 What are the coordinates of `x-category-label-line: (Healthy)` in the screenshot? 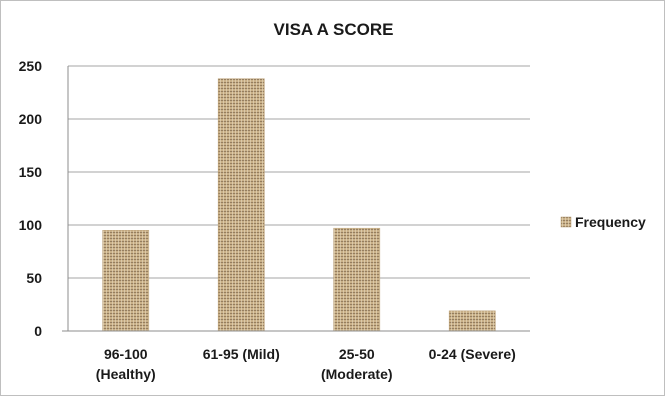 It's located at (126, 374).